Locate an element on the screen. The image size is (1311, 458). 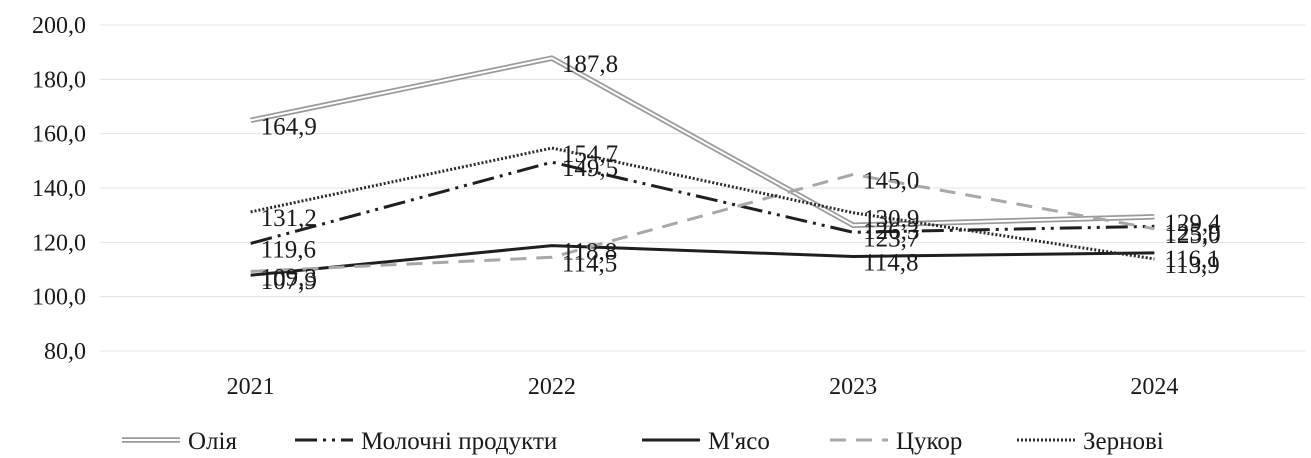
data-label: 107,9 is located at coordinates (289, 281).